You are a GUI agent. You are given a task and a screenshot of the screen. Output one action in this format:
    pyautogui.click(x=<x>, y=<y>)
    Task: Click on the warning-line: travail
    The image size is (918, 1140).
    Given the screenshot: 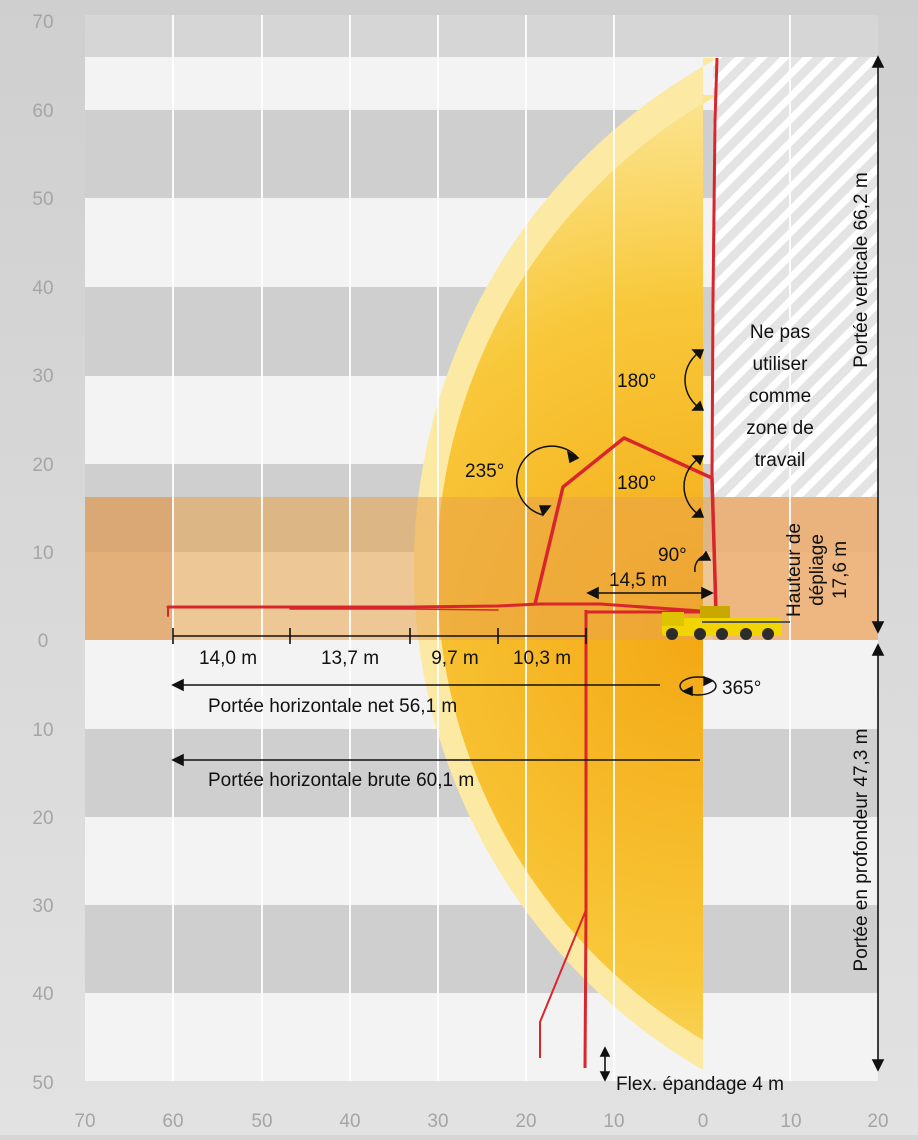 What is the action you would take?
    pyautogui.click(x=780, y=460)
    